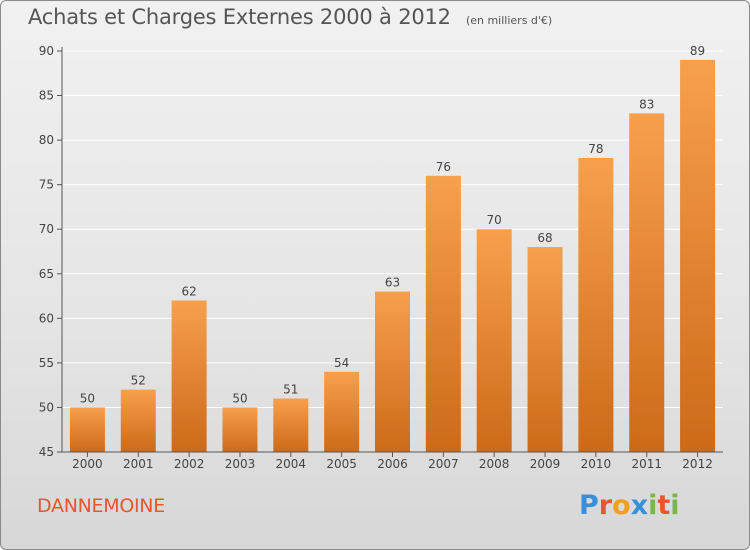  I want to click on y-tick-label: 50, so click(46, 407).